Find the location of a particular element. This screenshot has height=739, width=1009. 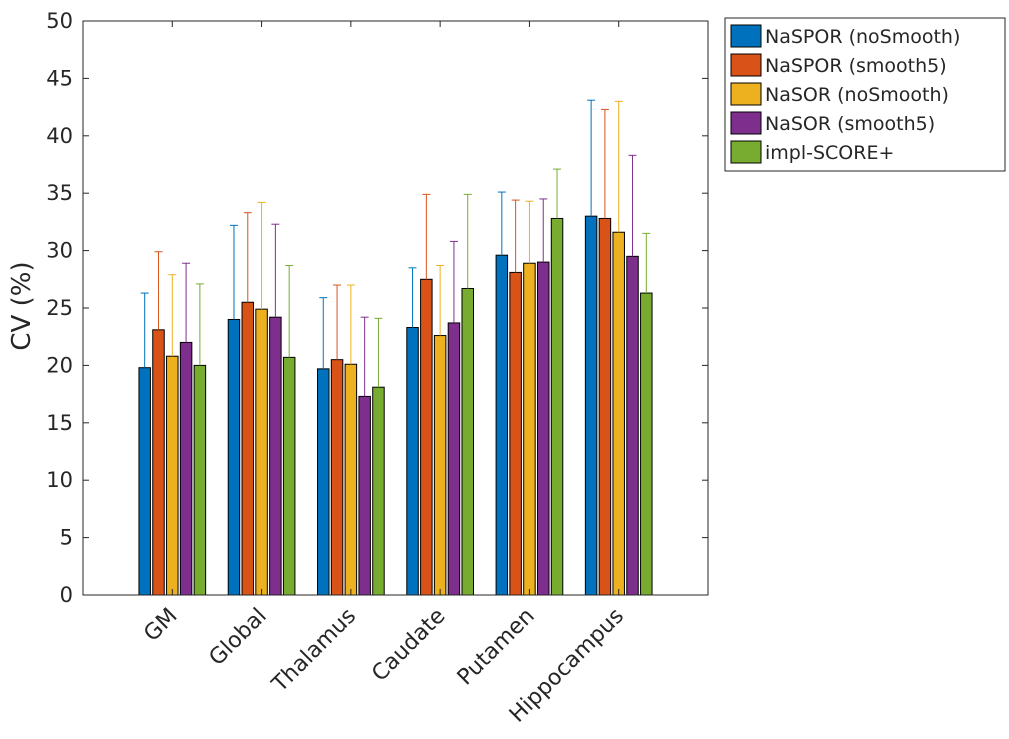

legend-box is located at coordinates (865, 94).